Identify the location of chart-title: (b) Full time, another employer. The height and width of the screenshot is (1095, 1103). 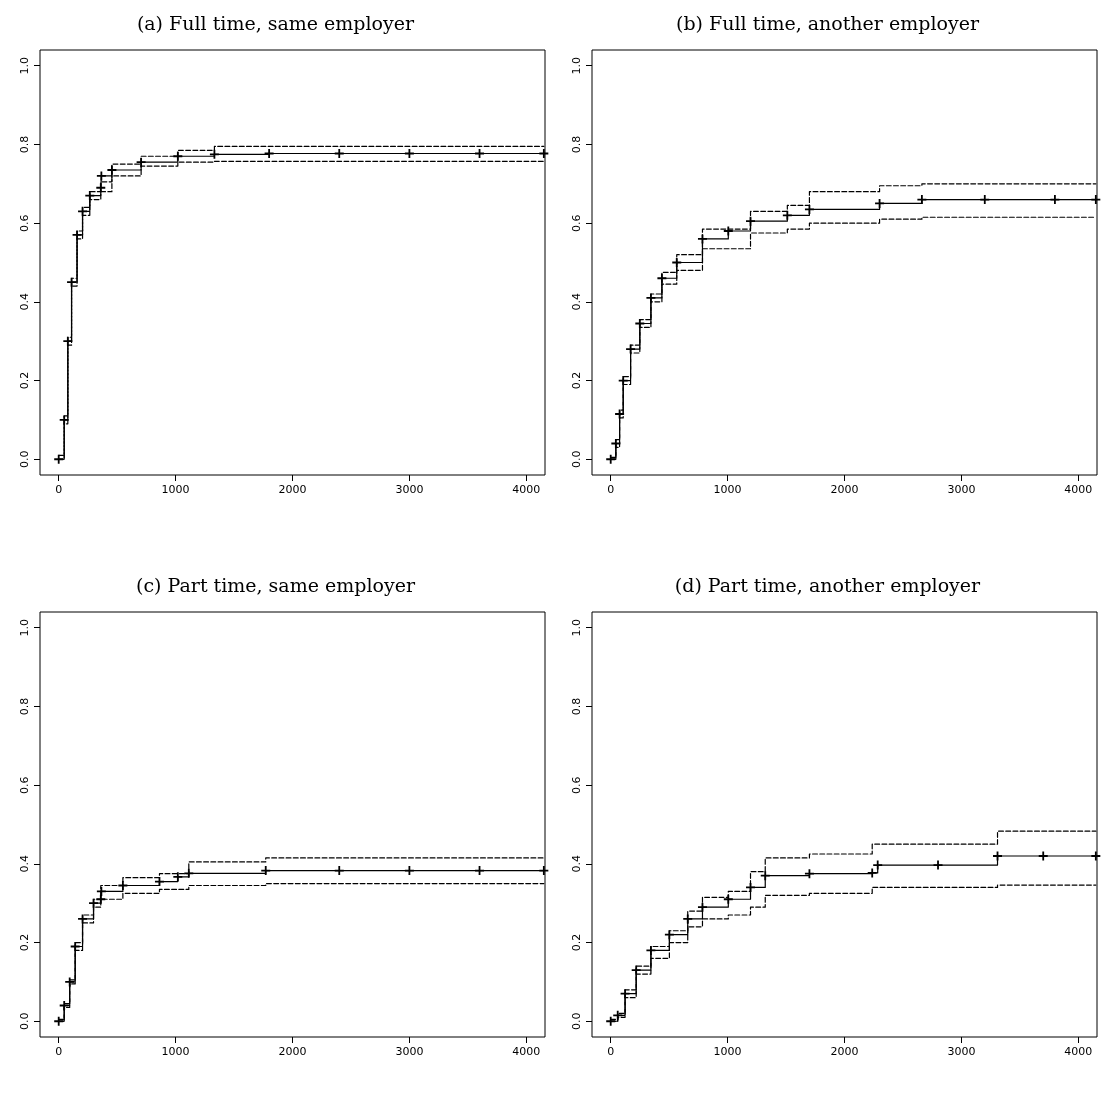
(828, 22).